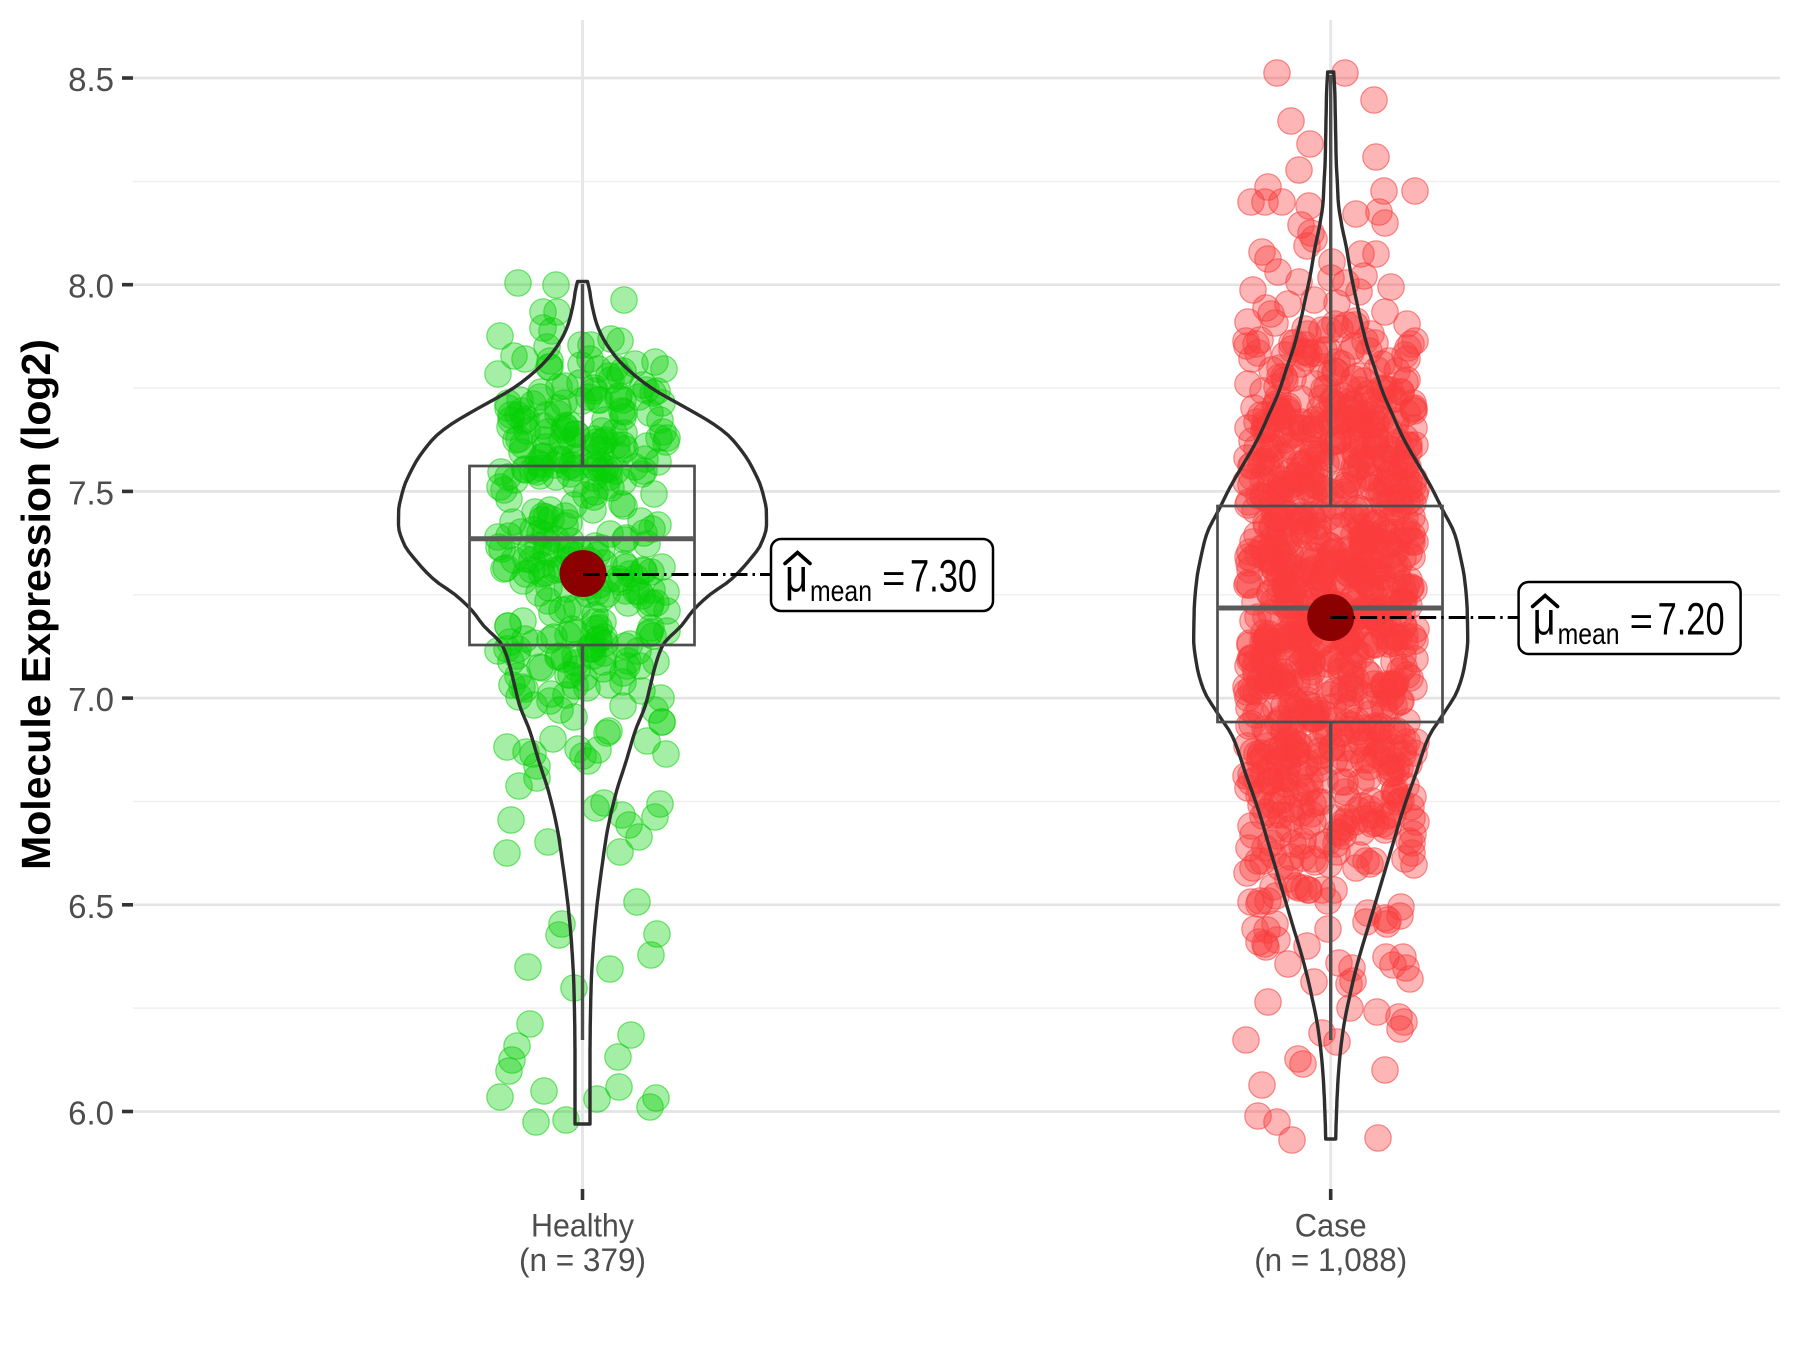 This screenshot has width=1800, height=1355. I want to click on svg-text: 6.0, so click(91, 1113).